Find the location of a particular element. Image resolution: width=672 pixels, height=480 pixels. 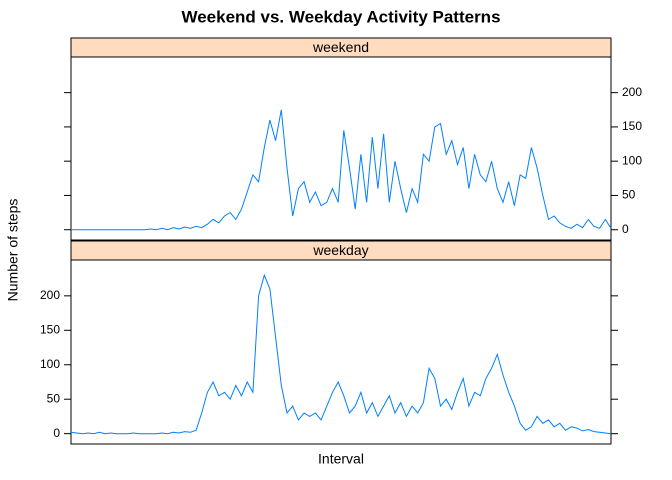

strip-label: weekday is located at coordinates (340, 250).